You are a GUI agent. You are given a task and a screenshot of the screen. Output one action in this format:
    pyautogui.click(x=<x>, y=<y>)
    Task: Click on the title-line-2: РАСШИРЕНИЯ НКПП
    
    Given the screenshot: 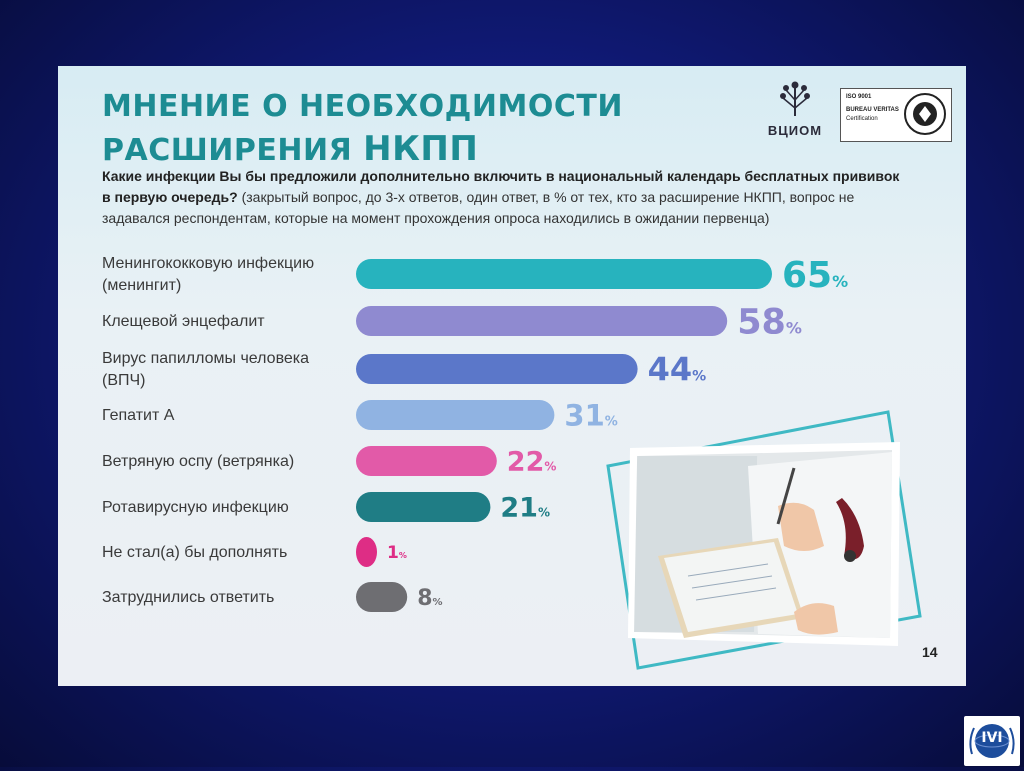 What is the action you would take?
    pyautogui.click(x=362, y=150)
    